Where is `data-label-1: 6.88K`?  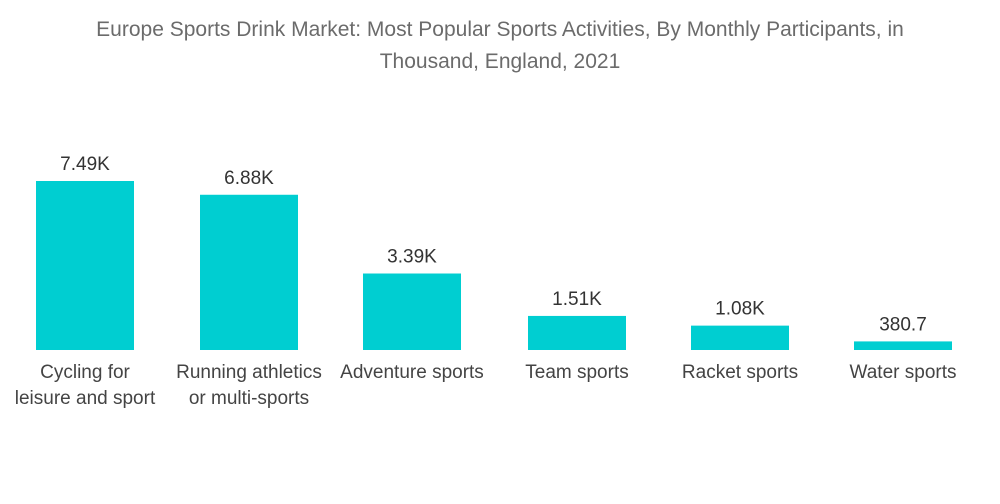 data-label-1: 6.88K is located at coordinates (249, 178).